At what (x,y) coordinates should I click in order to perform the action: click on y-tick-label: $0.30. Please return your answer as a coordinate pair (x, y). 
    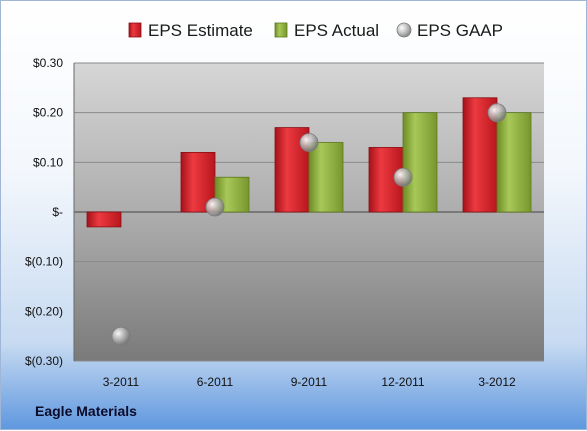
    Looking at the image, I should click on (48, 63).